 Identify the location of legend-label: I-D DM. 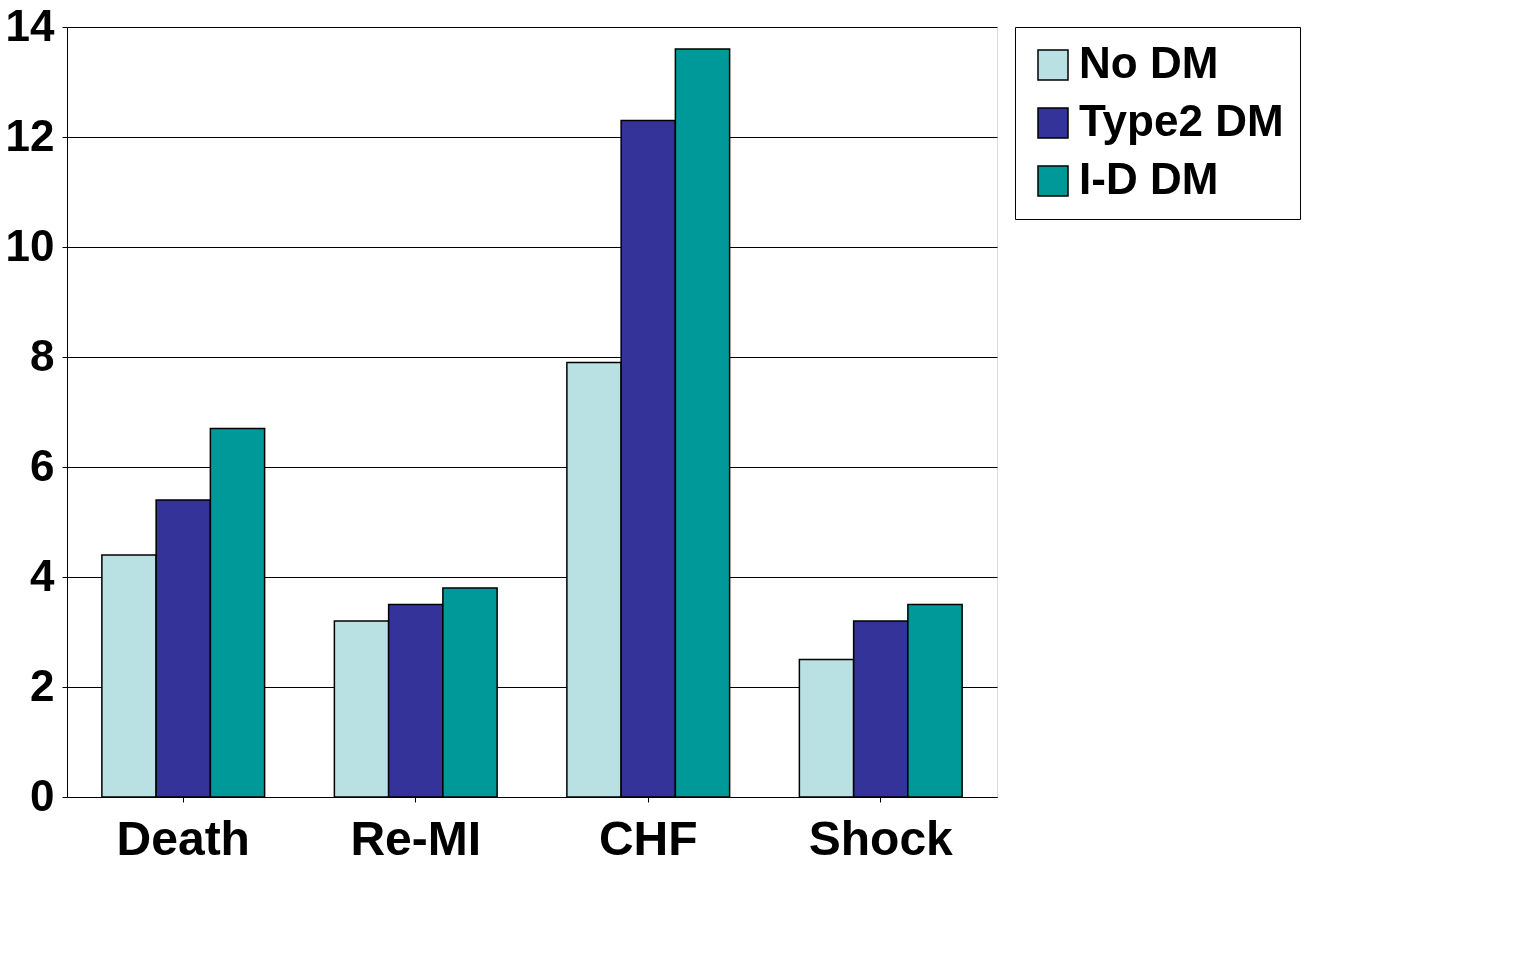
(1149, 178).